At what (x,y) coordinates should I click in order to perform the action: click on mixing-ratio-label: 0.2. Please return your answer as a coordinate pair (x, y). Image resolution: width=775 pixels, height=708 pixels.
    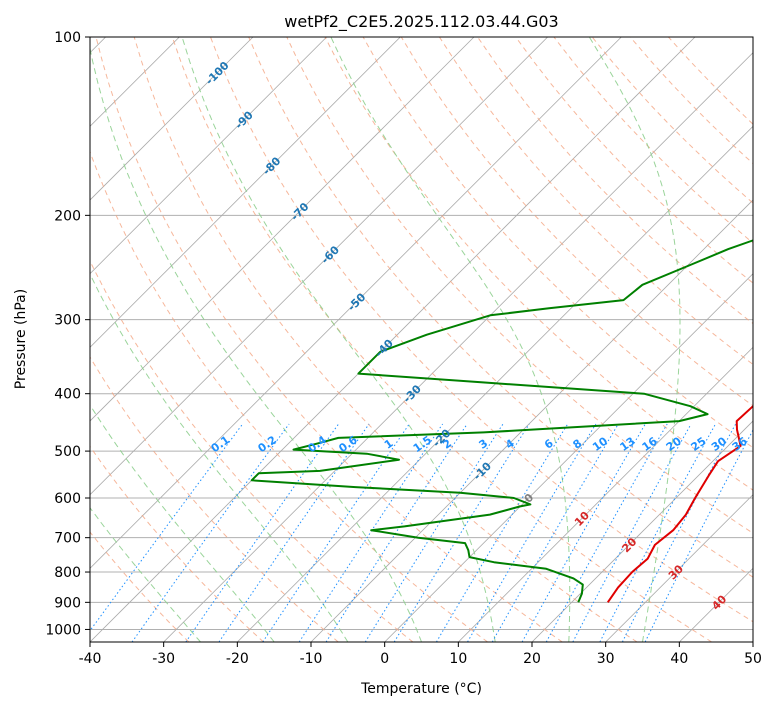
    Looking at the image, I should click on (267, 444).